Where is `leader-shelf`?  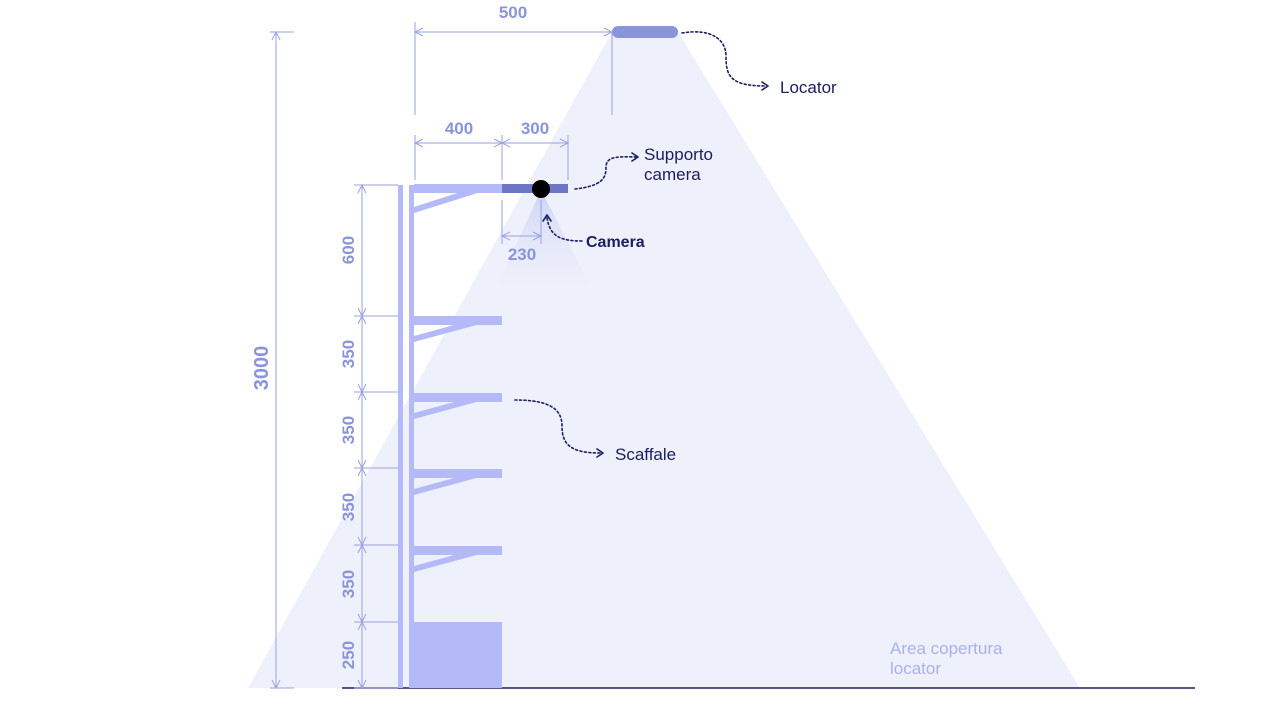
leader-shelf is located at coordinates (557, 426).